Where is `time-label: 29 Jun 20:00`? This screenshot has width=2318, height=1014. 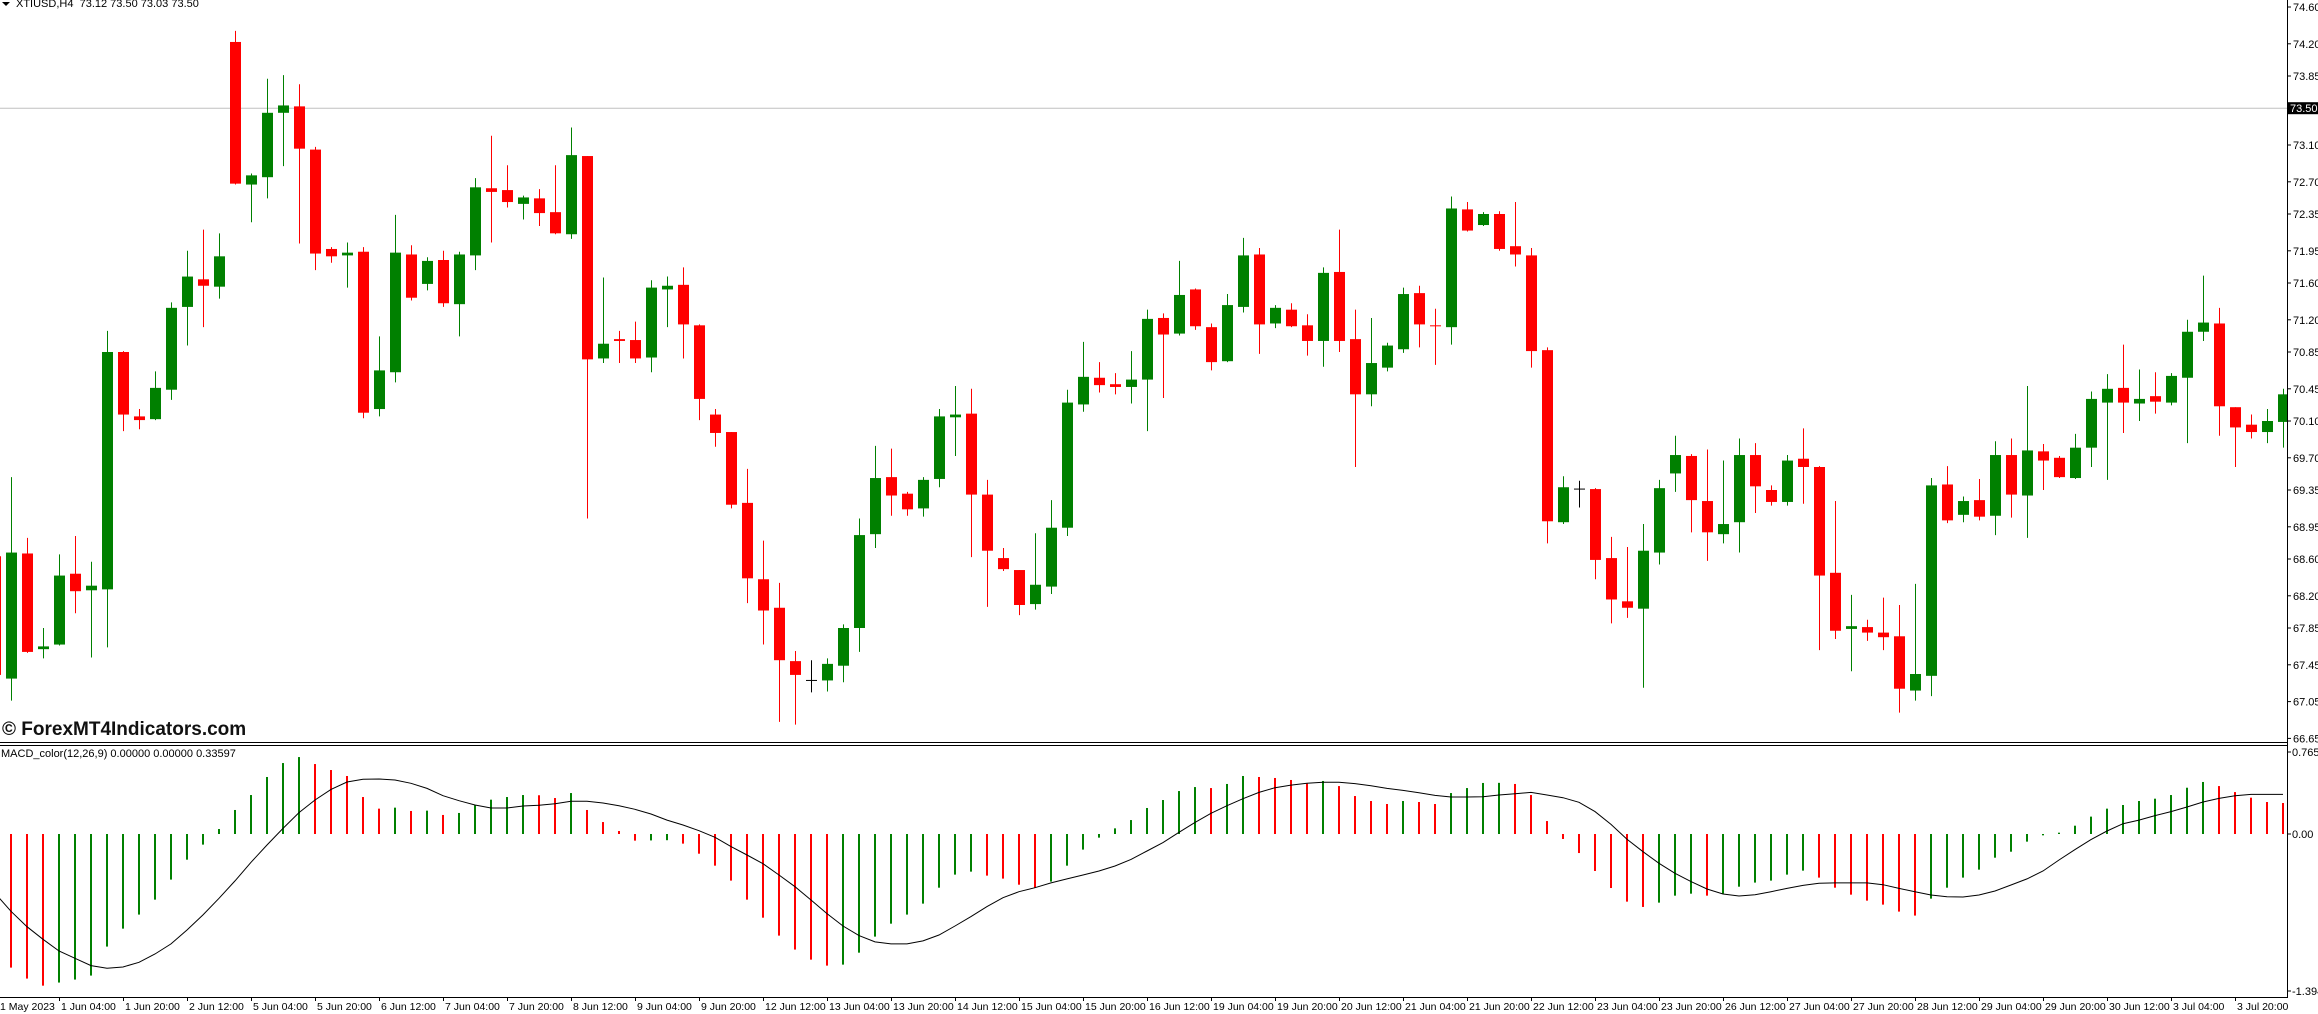 time-label: 29 Jun 20:00 is located at coordinates (2075, 1007).